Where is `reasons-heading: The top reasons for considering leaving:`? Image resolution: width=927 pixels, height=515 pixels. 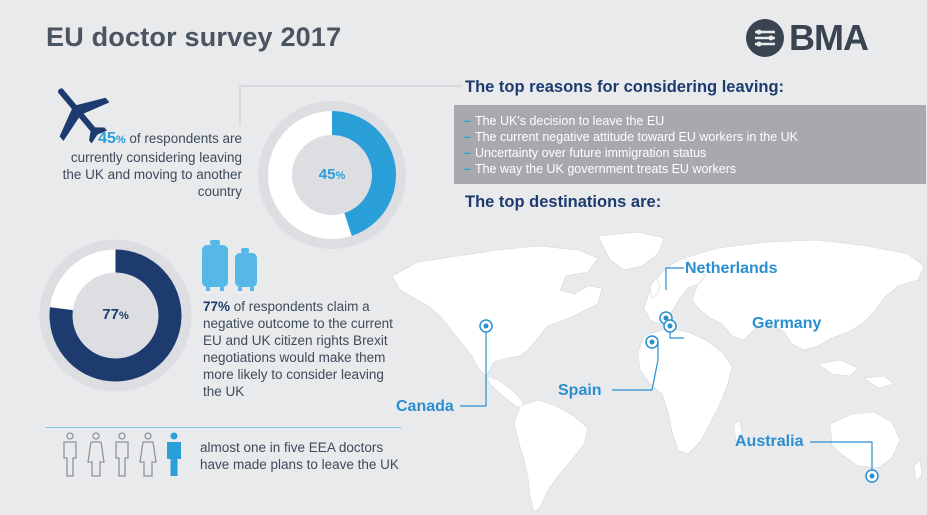
reasons-heading: The top reasons for considering leaving: is located at coordinates (625, 87).